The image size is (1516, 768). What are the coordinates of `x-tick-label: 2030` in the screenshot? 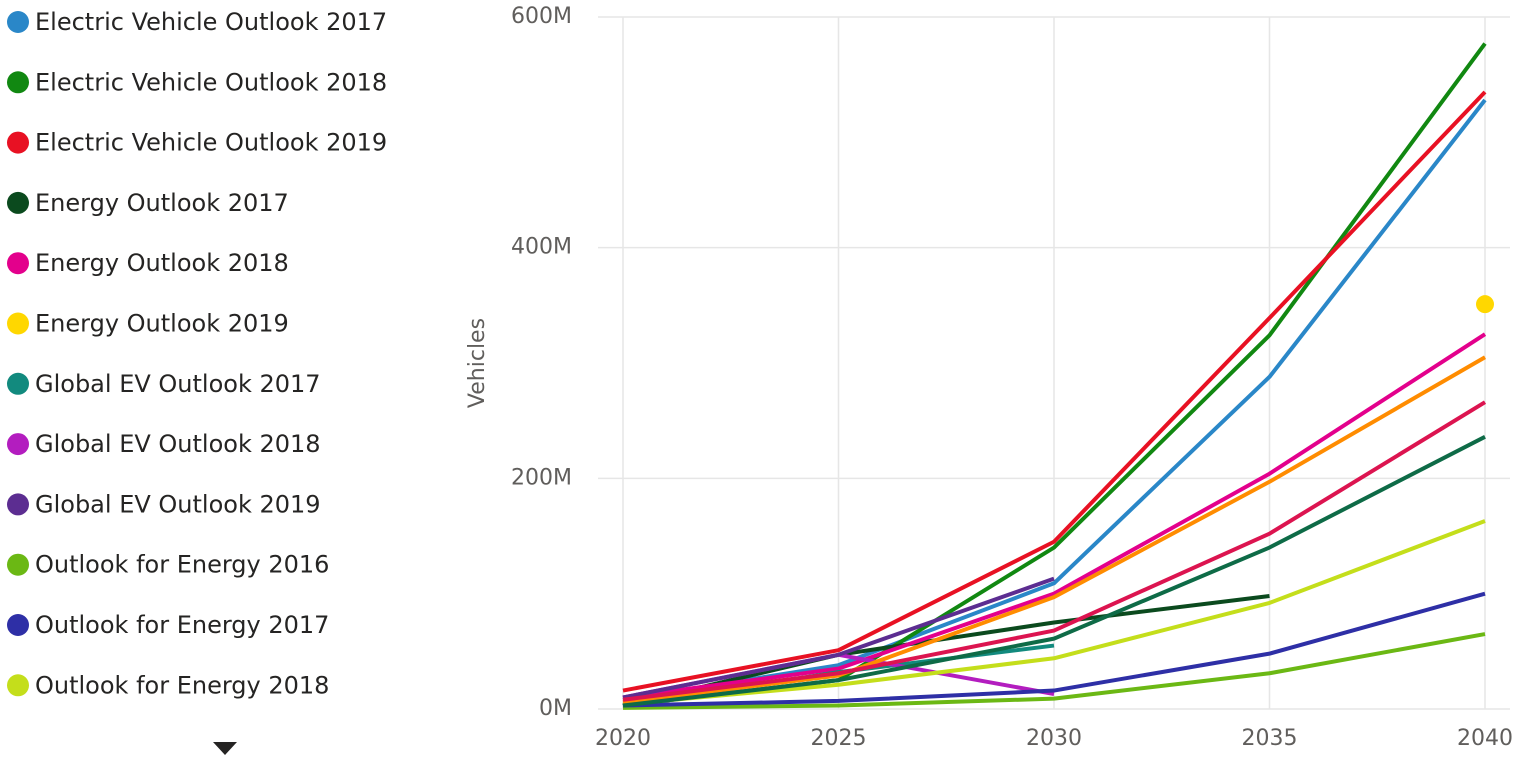 It's located at (1054, 738).